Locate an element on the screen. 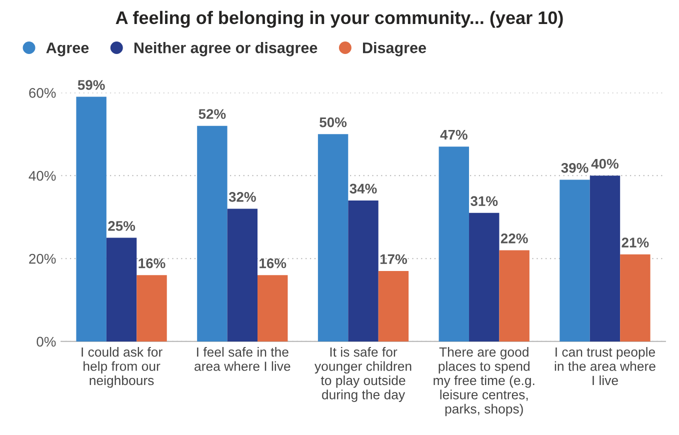 The image size is (679, 435). data-label: 17% is located at coordinates (394, 259).